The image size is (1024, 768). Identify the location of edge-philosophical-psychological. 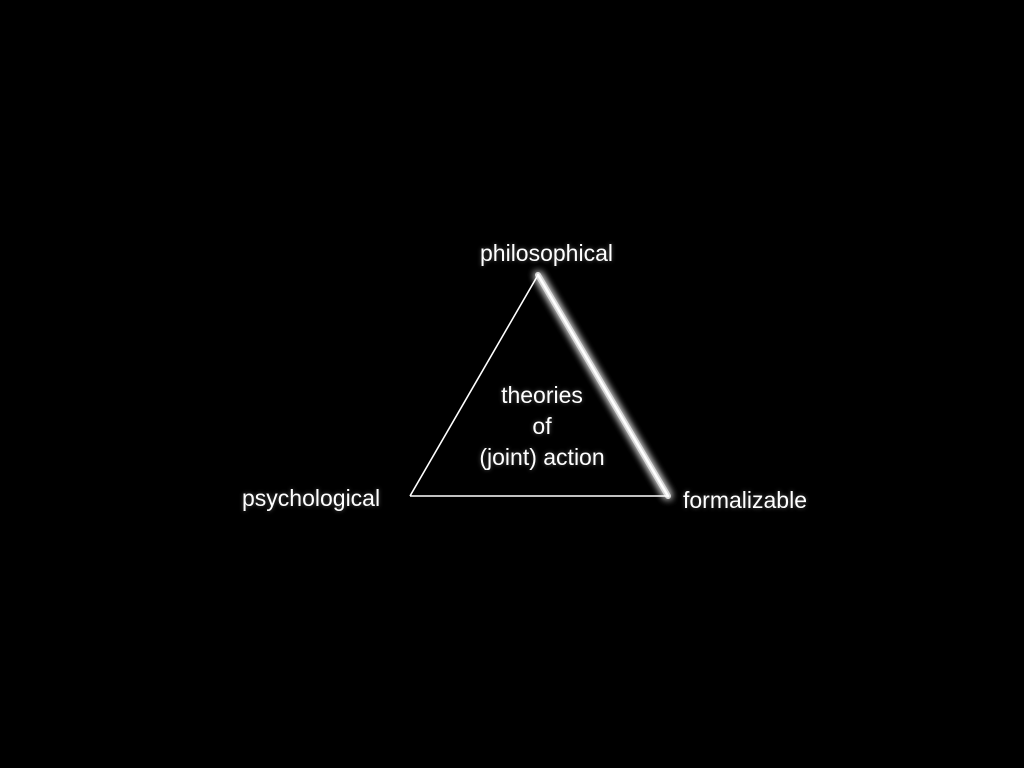
(474, 385).